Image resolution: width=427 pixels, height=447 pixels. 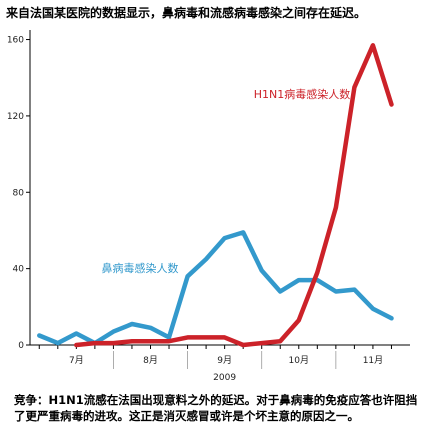 What do you see at coordinates (15, 41) in the screenshot?
I see `y-tick-label: 160` at bounding box center [15, 41].